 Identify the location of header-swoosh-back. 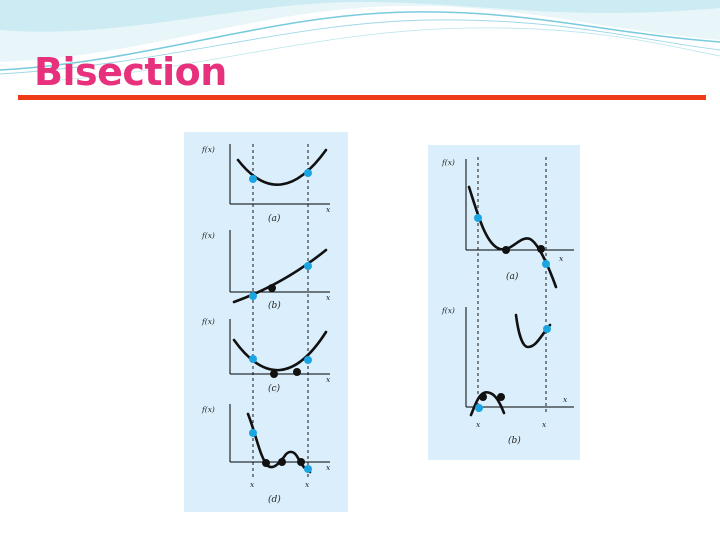
(360, 16).